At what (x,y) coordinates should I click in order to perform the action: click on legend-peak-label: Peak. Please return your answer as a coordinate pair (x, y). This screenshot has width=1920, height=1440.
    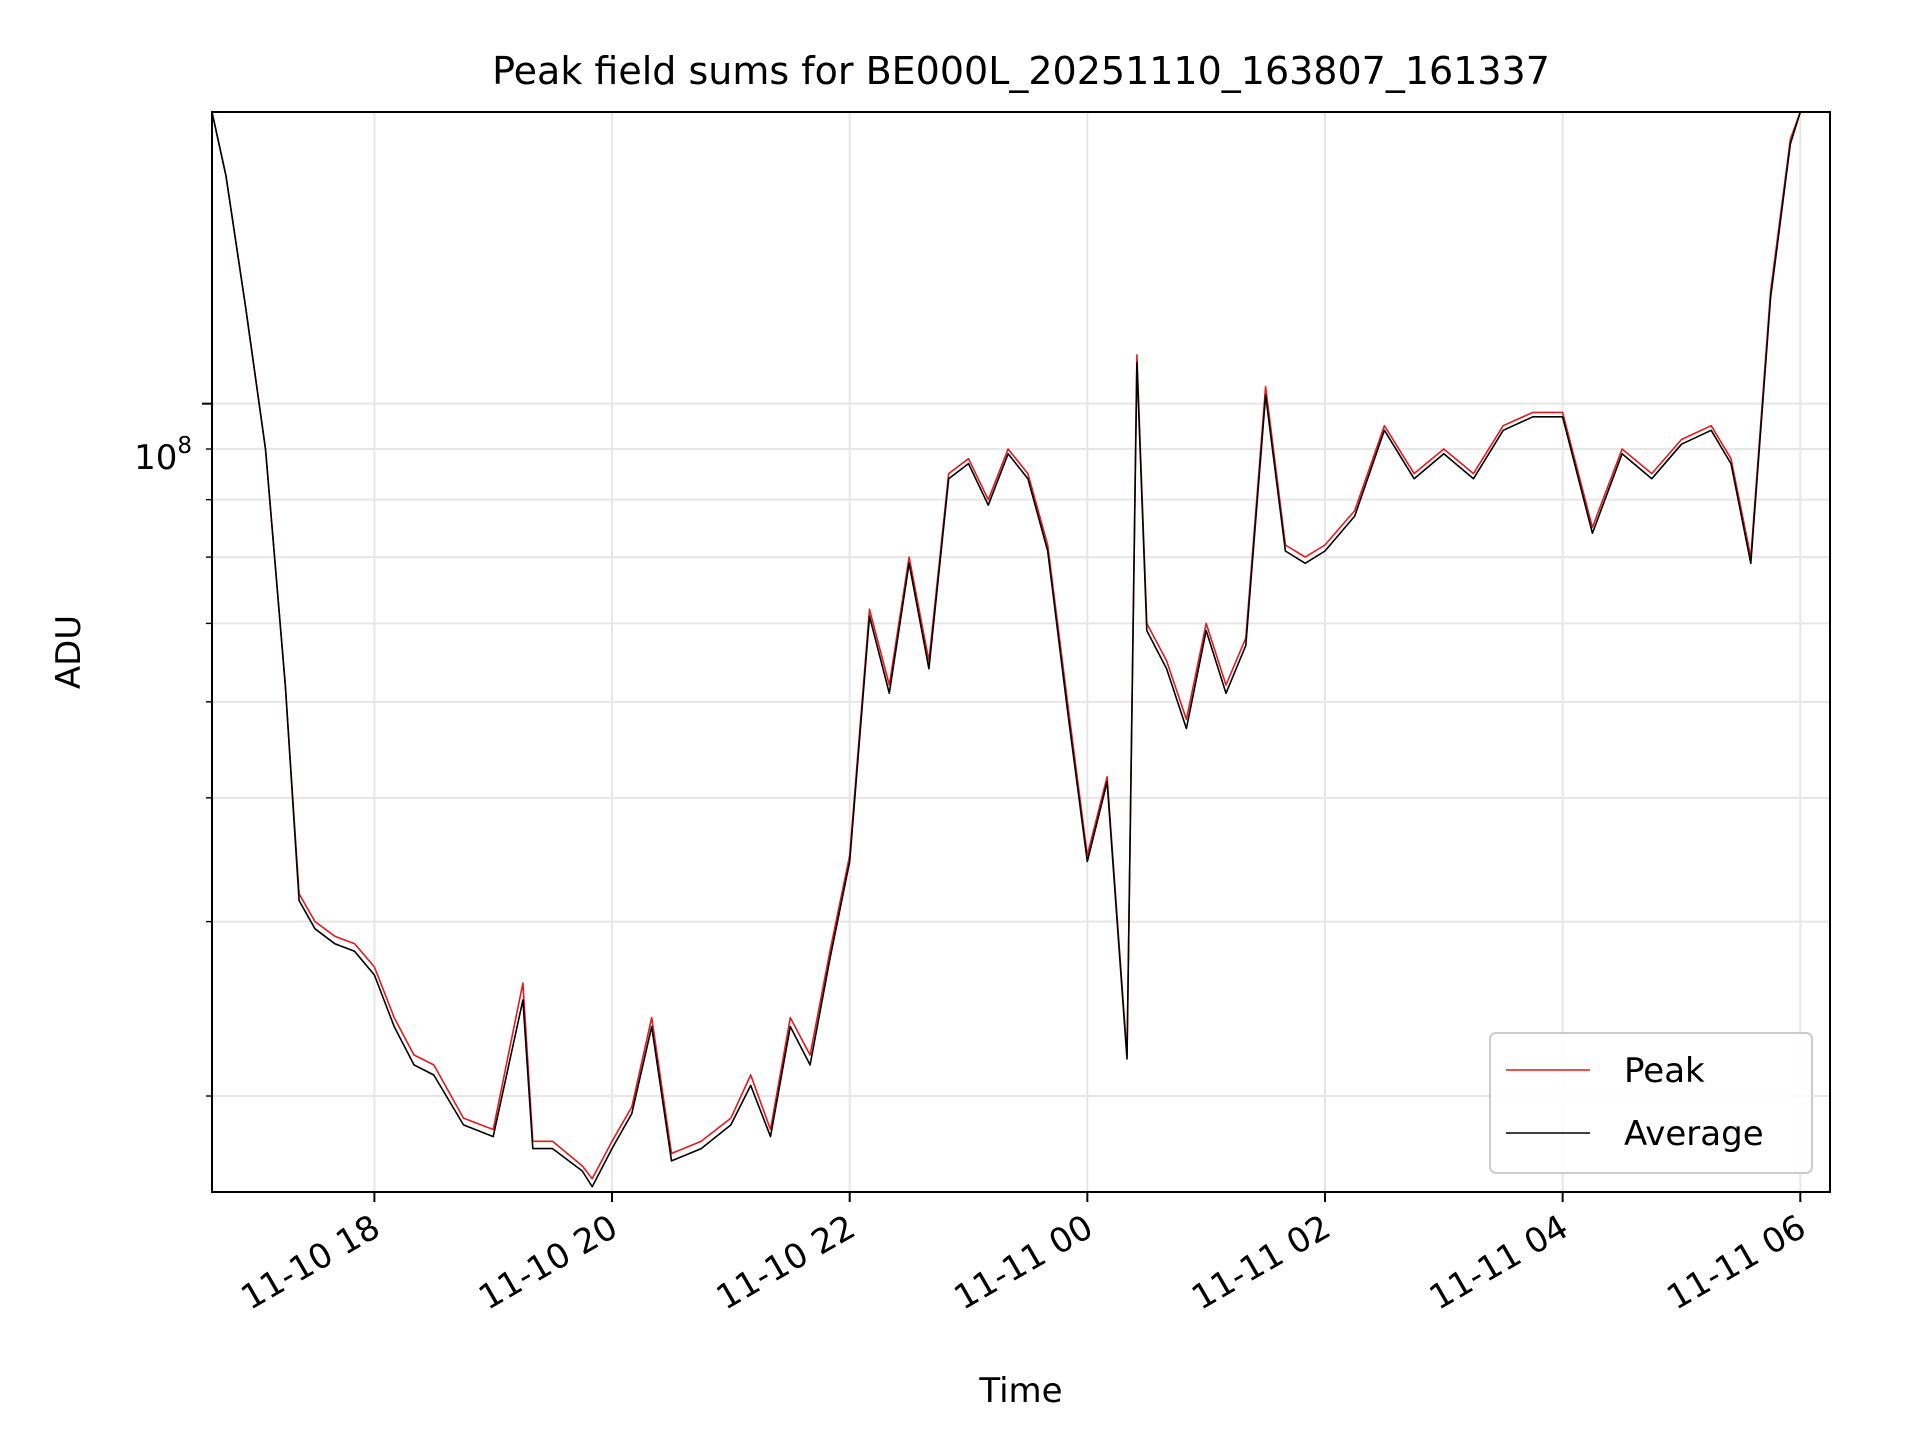
    Looking at the image, I should click on (1664, 1071).